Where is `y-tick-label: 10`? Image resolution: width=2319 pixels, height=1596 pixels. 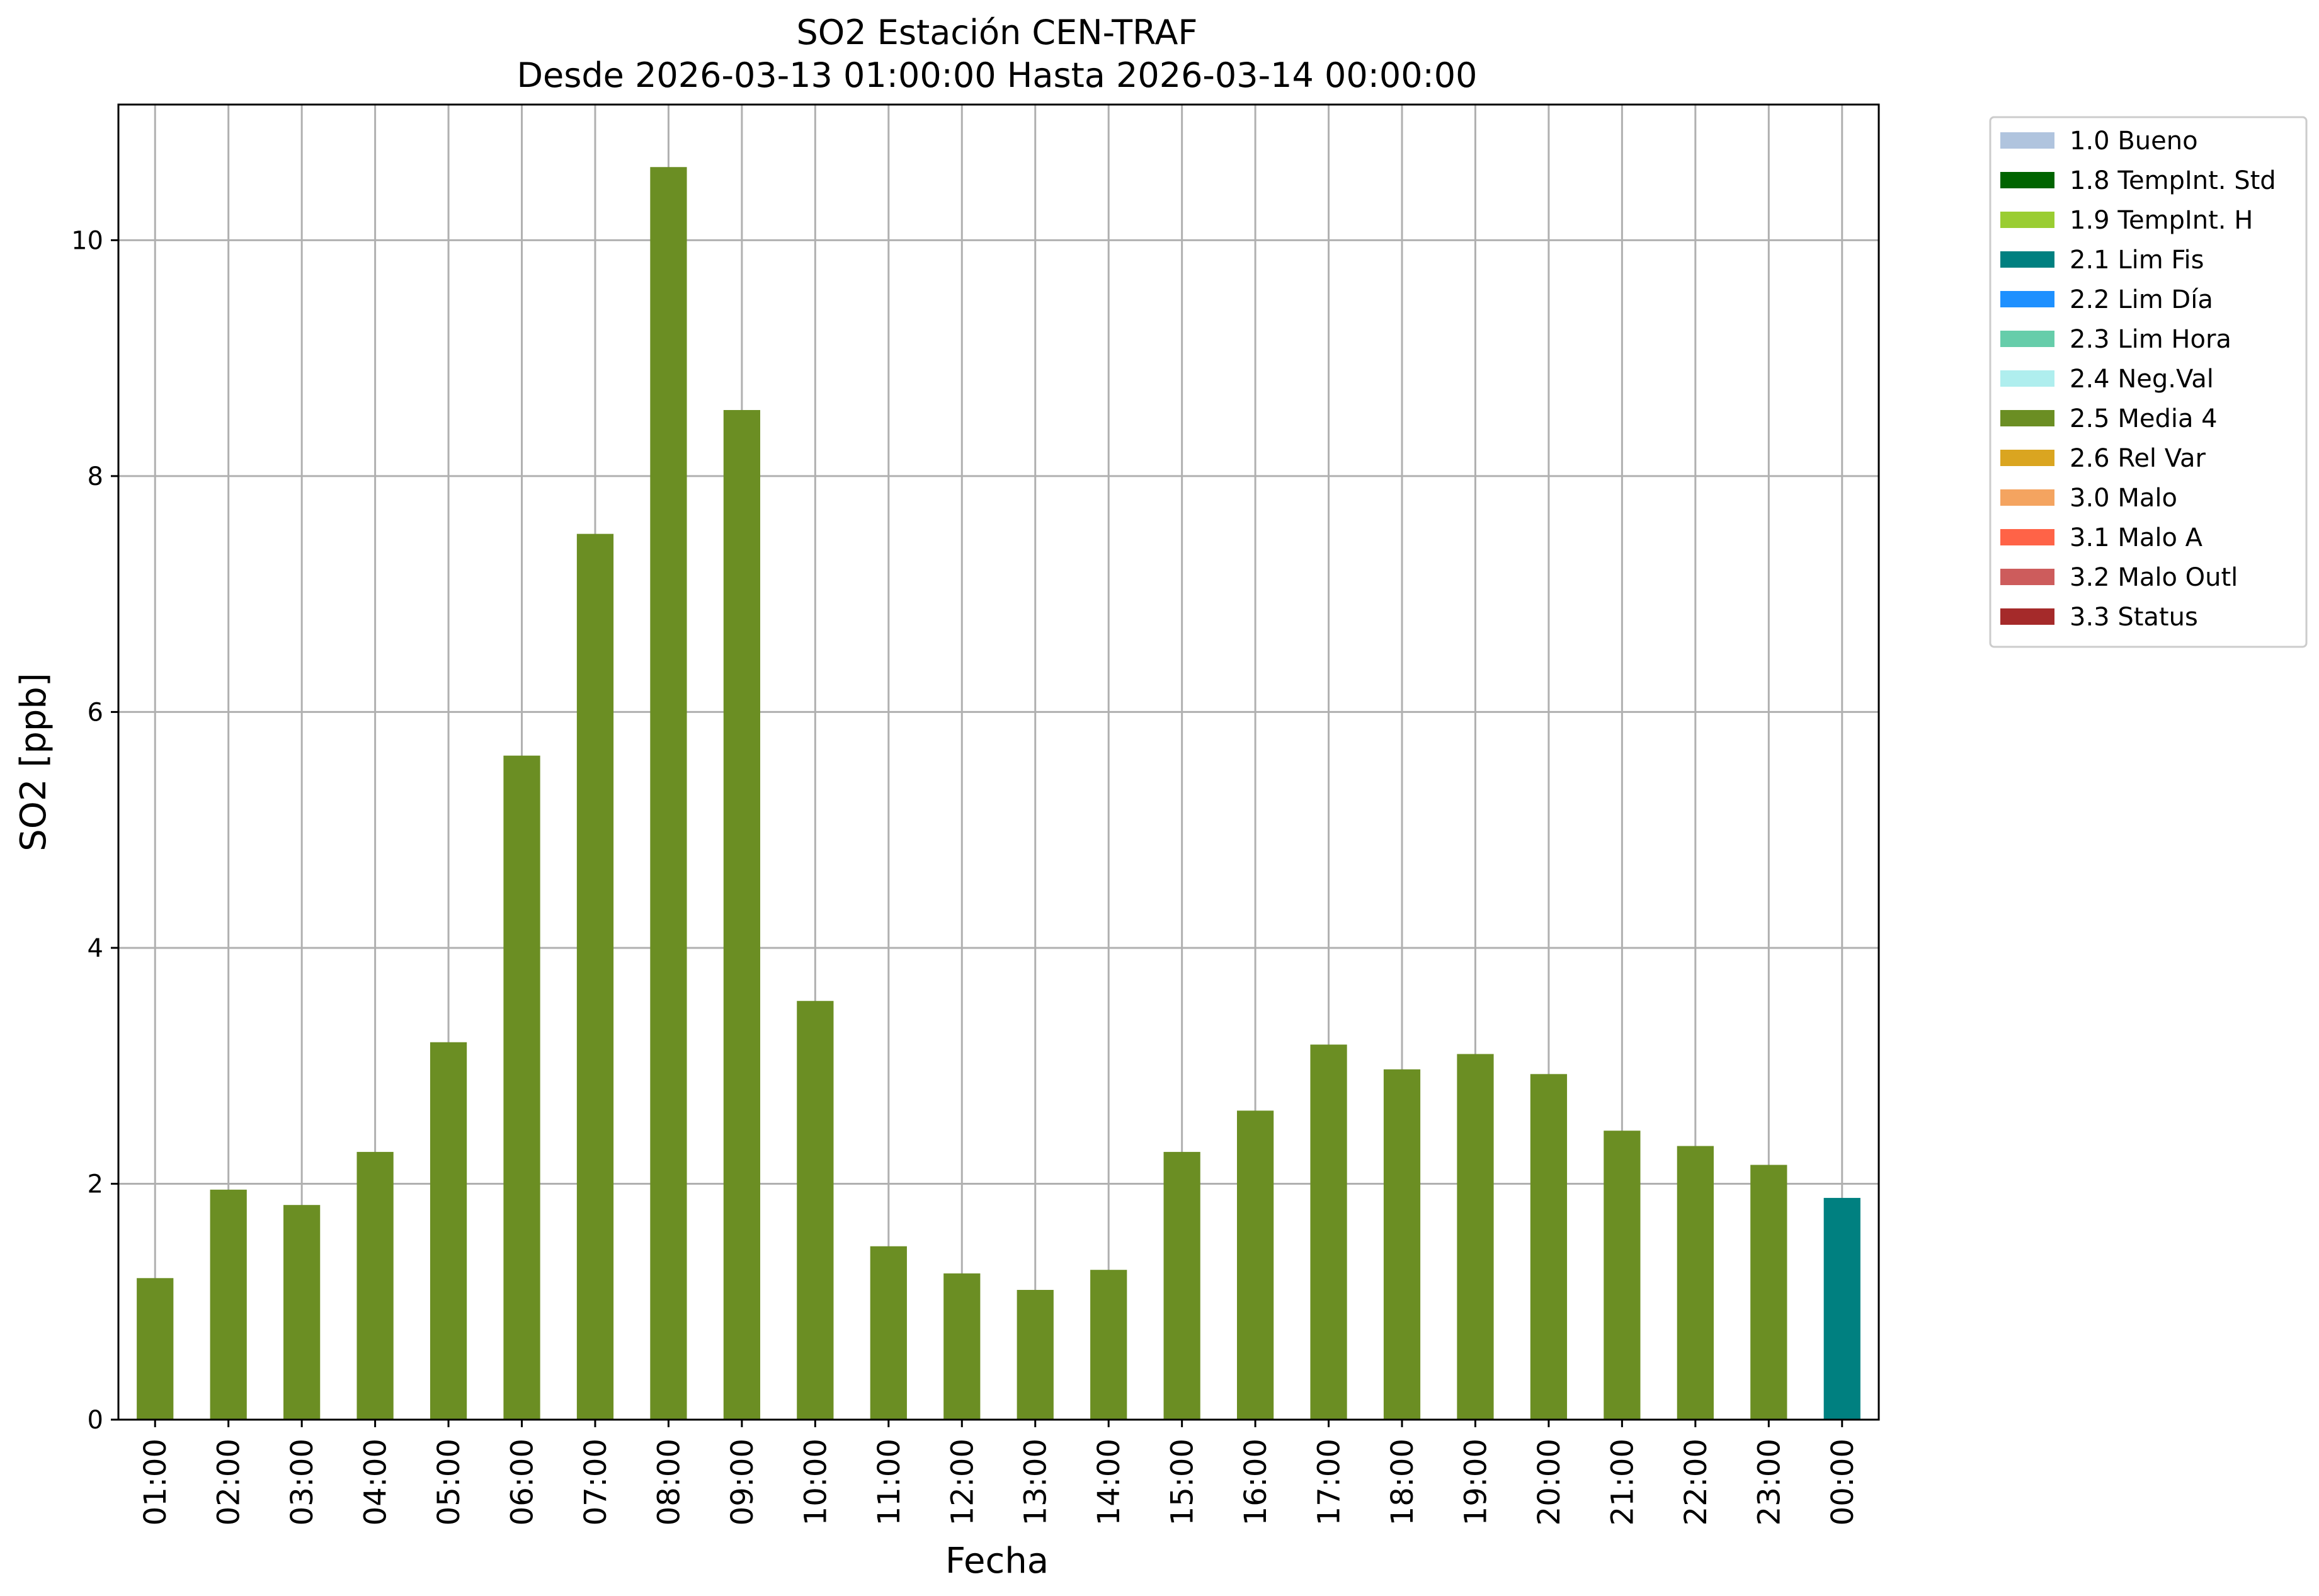
y-tick-label: 10 is located at coordinates (87, 240).